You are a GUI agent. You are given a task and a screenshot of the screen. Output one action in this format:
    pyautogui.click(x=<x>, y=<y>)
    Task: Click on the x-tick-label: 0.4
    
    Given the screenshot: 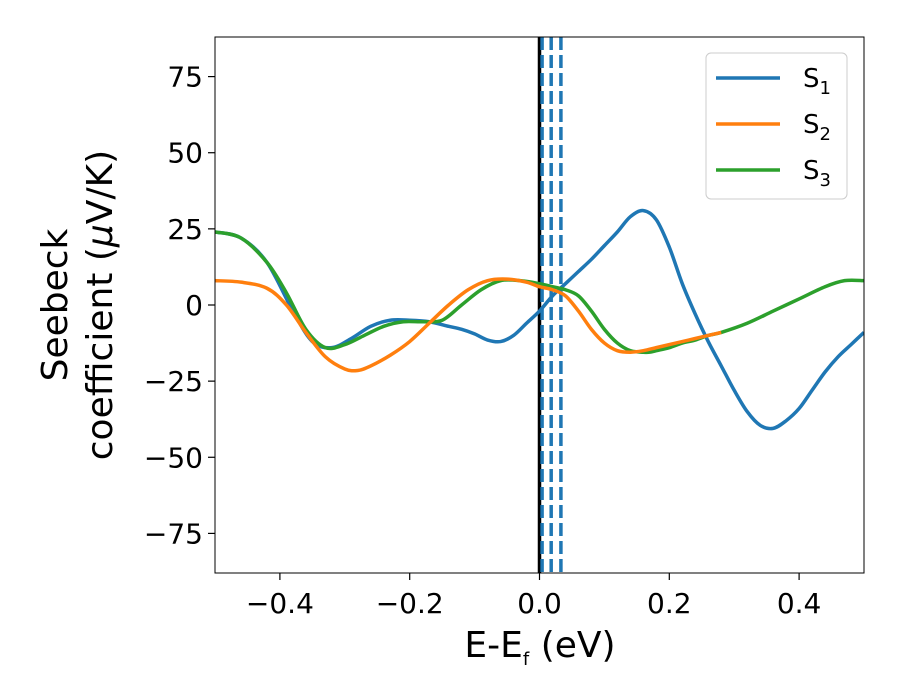 What is the action you would take?
    pyautogui.click(x=799, y=603)
    